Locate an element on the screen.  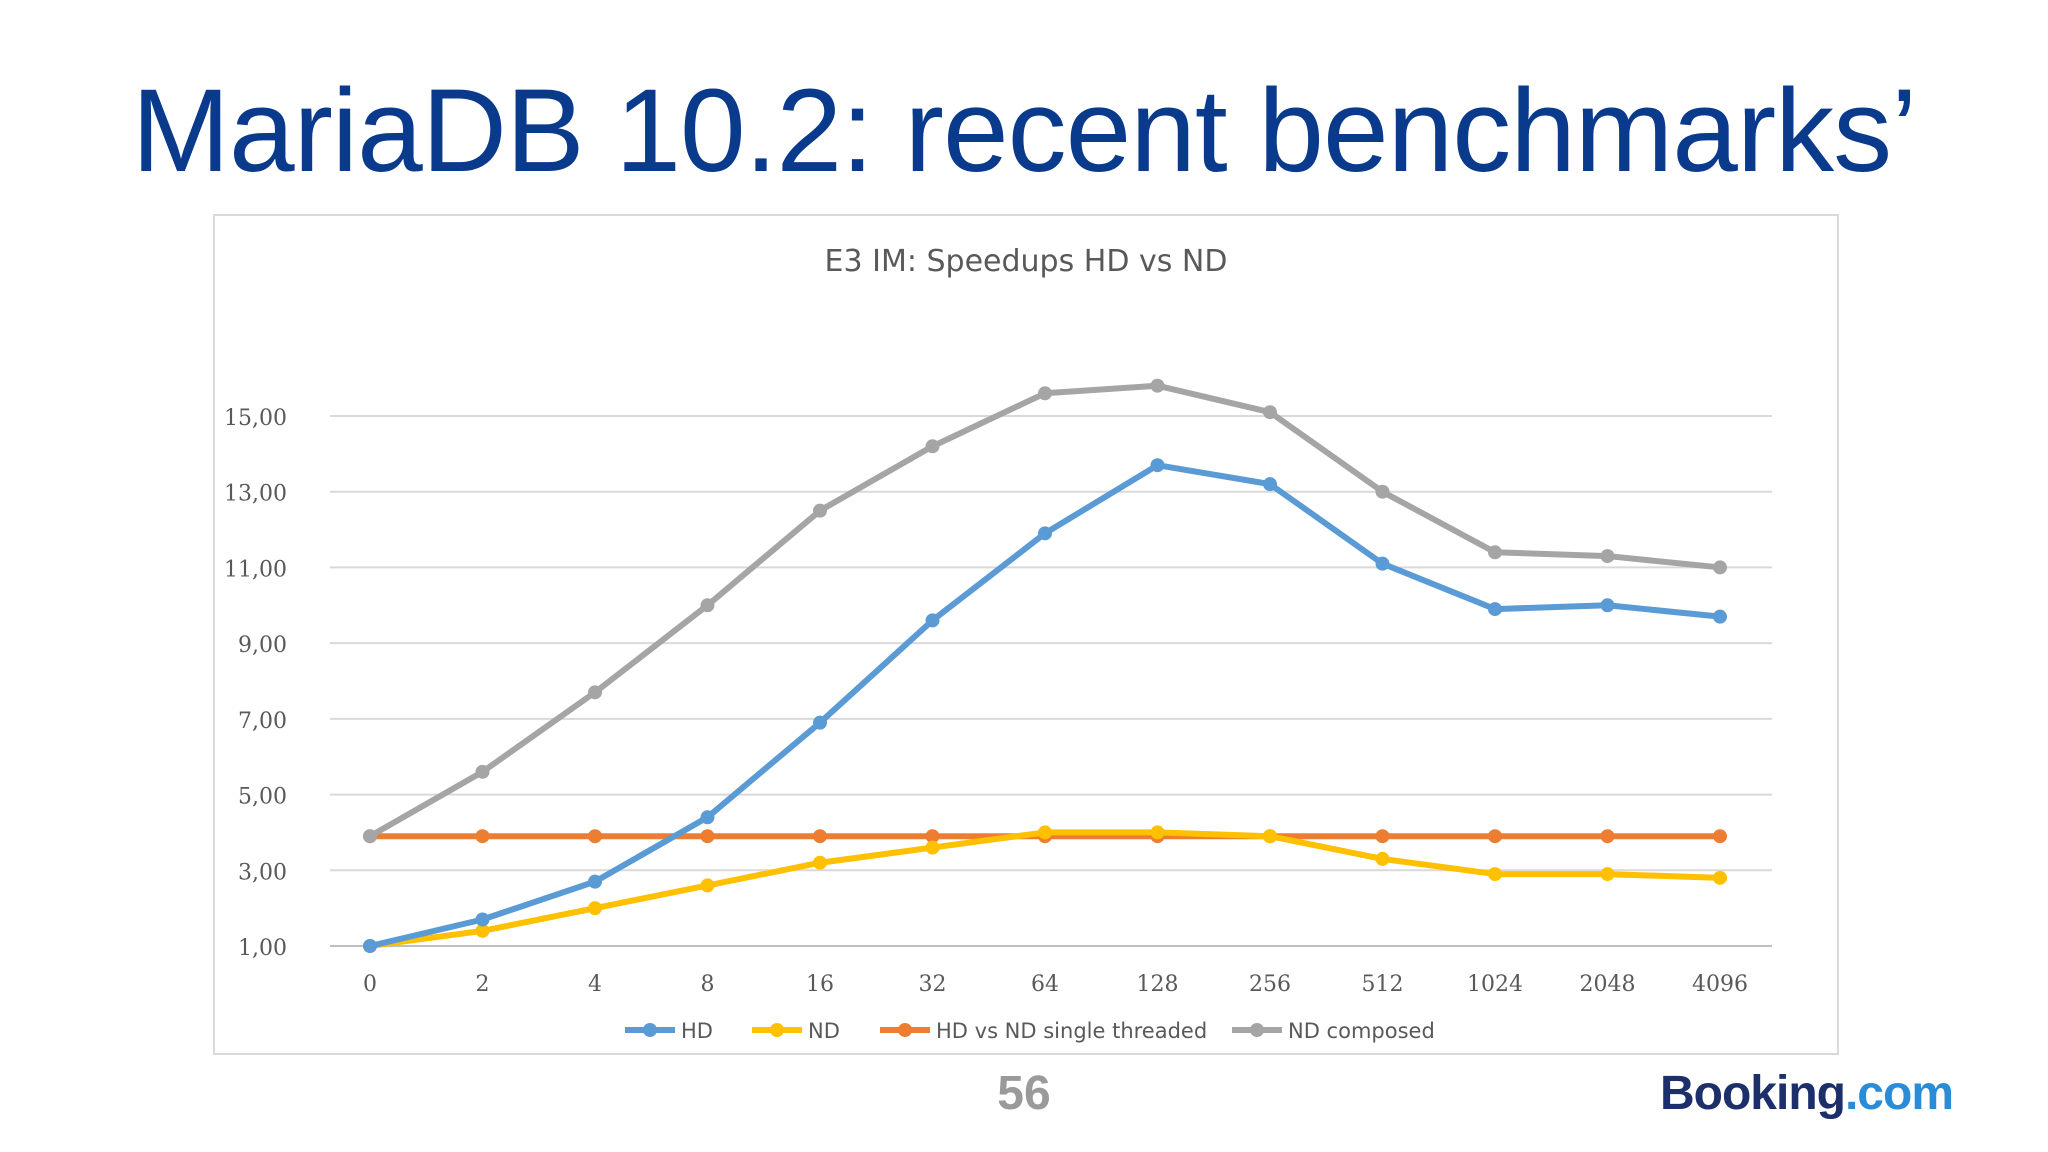
y-tick-label: 9,00 is located at coordinates (262, 645).